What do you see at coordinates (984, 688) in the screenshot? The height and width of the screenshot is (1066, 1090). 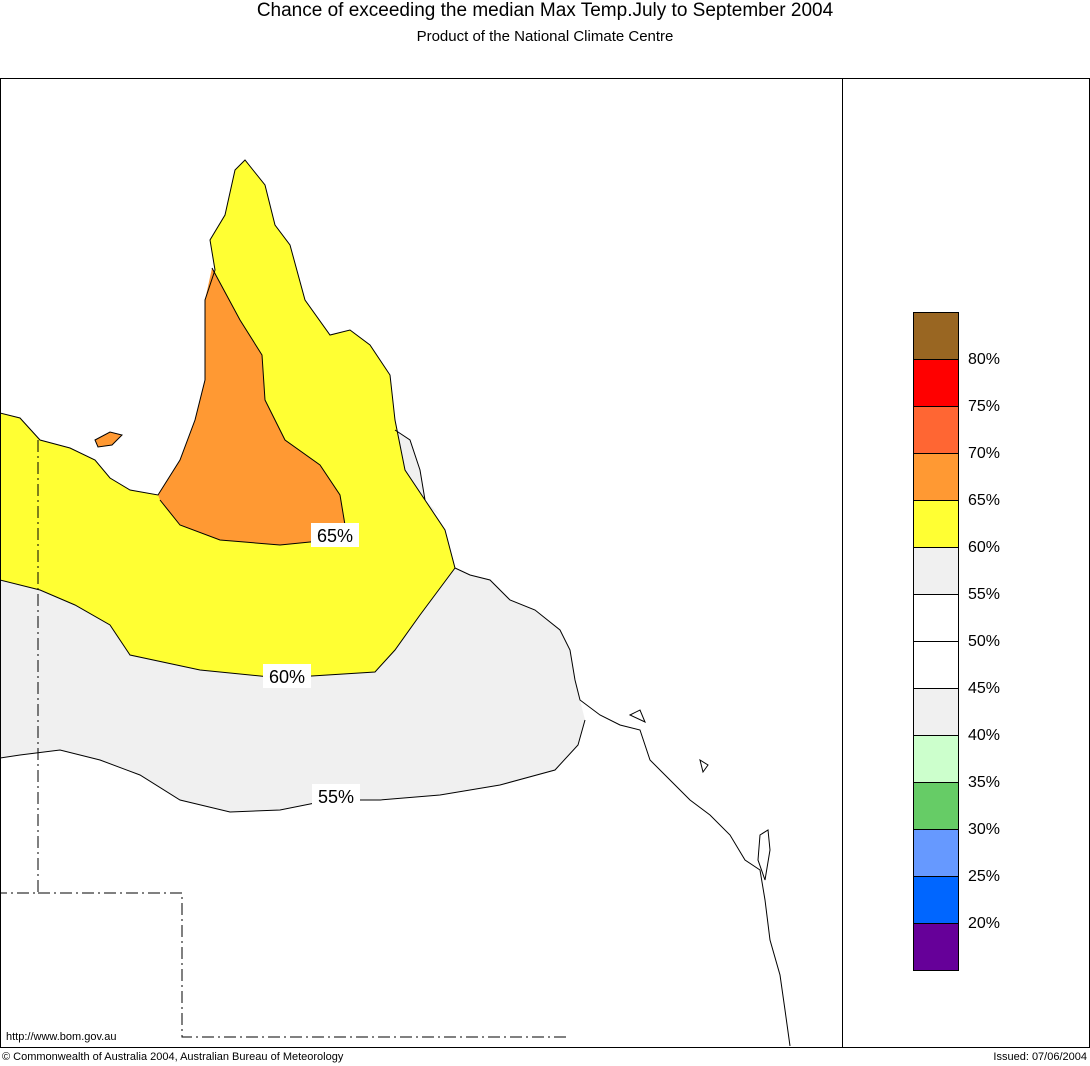 I see `legend-label: 45%` at bounding box center [984, 688].